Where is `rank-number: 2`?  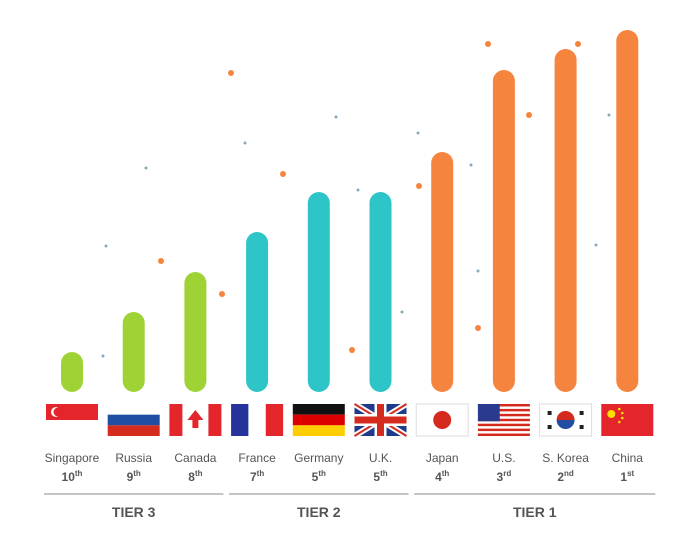
rank-number: 2 is located at coordinates (560, 477).